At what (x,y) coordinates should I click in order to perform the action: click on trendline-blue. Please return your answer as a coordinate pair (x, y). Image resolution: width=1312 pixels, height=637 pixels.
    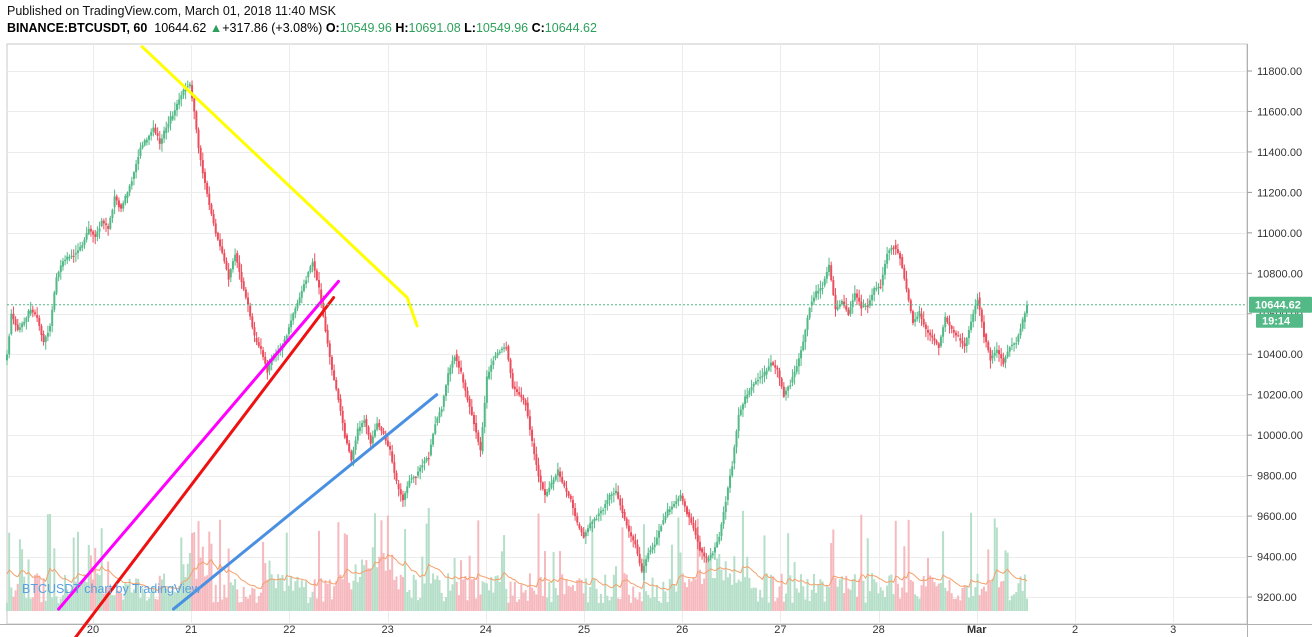
    Looking at the image, I should click on (305, 502).